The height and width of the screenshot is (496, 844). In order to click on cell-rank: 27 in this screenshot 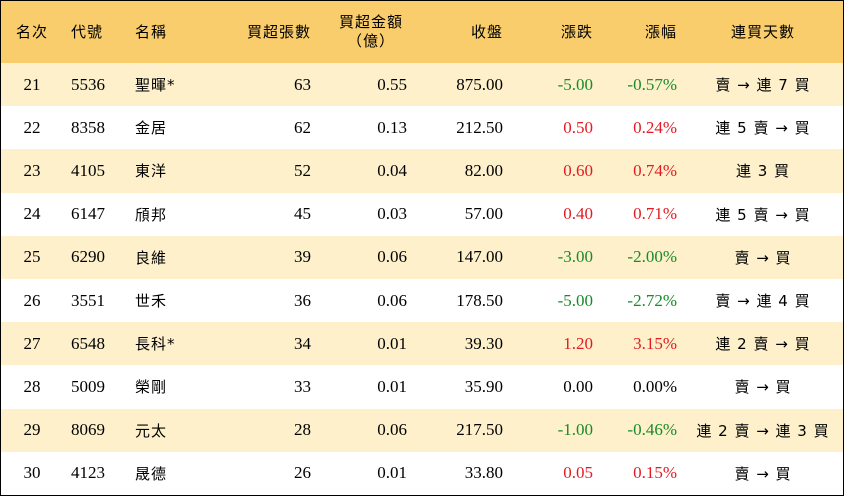, I will do `click(32, 343)`.